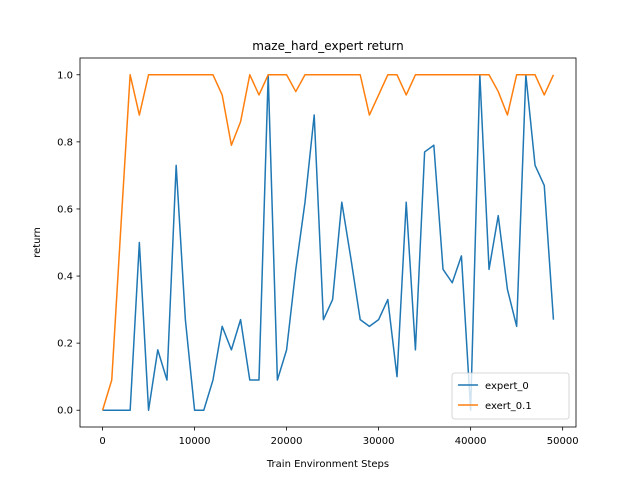  Describe the element at coordinates (563, 441) in the screenshot. I see `x-tick-label: 50000` at that location.